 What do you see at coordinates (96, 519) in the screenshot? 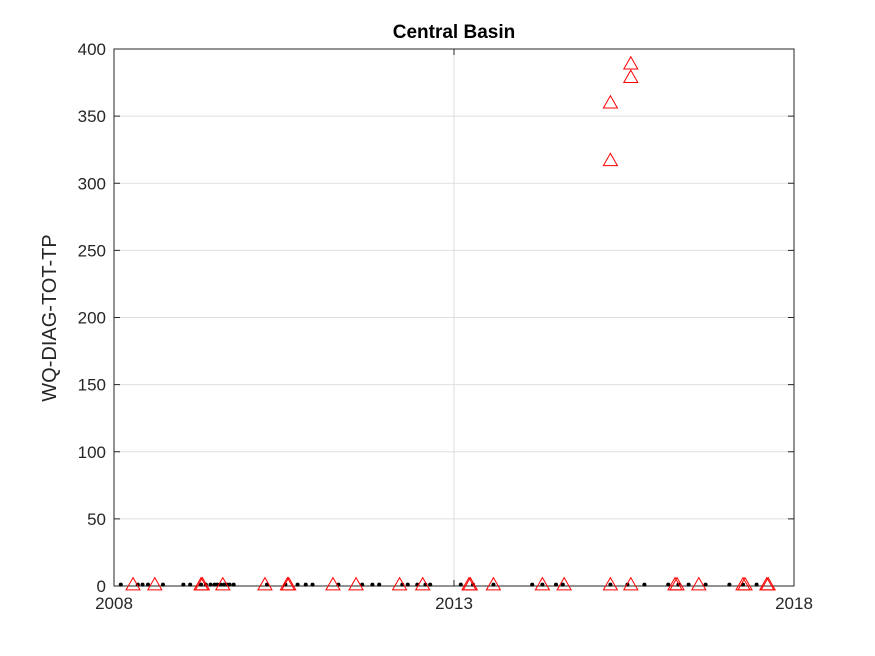
I see `y-tick-label: 50` at bounding box center [96, 519].